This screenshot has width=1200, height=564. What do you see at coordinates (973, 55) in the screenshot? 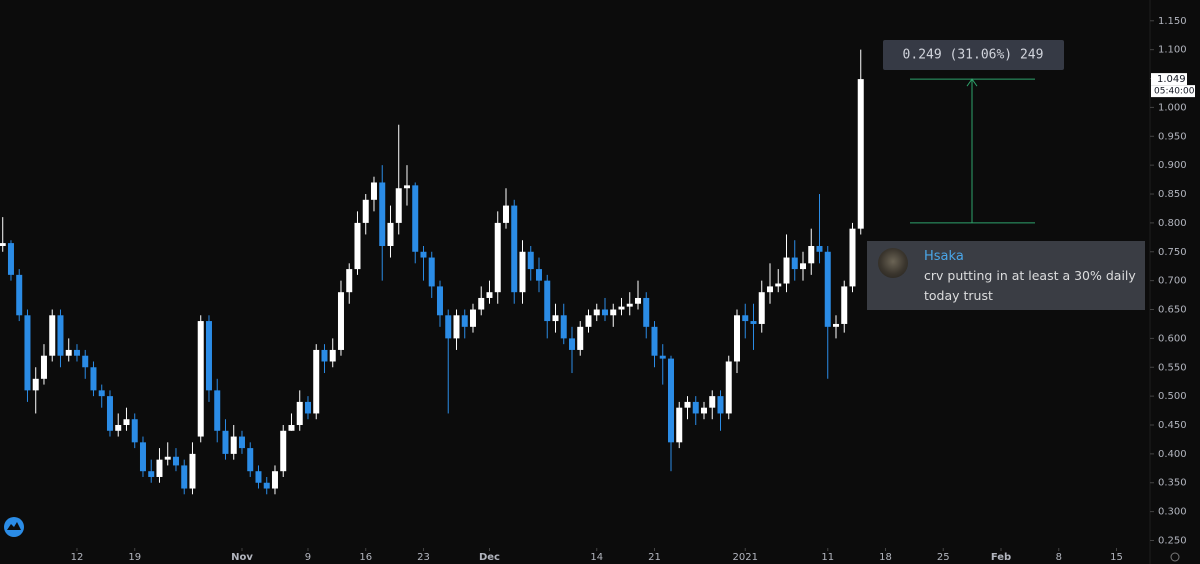
I see `measure-label: 0.249 (31.06%) 249` at bounding box center [973, 55].